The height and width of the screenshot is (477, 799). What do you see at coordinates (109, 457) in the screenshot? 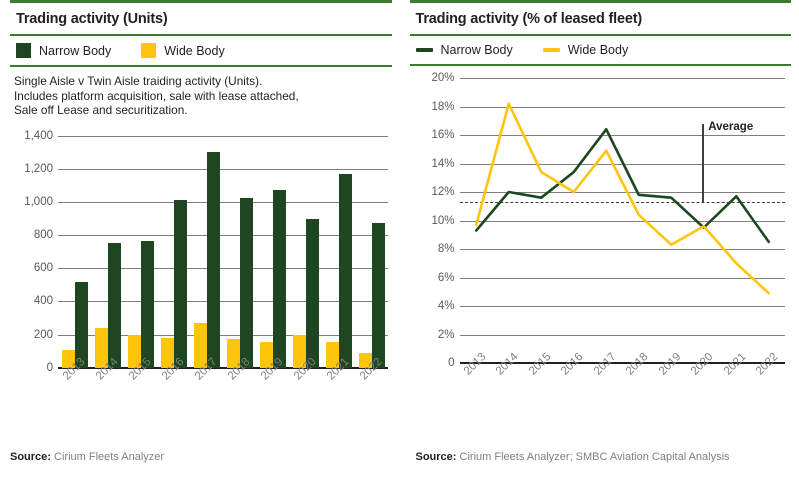
I see `left-source-text: Cirium Fleets Analyzer` at bounding box center [109, 457].